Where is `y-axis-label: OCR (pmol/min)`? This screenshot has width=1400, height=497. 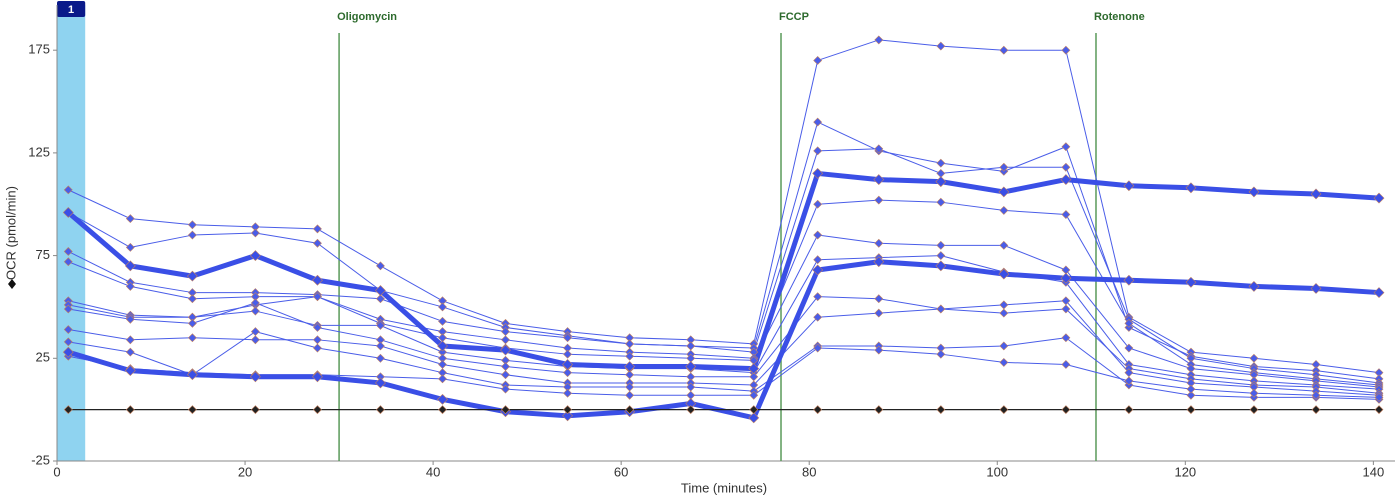 y-axis-label: OCR (pmol/min) is located at coordinates (10, 233).